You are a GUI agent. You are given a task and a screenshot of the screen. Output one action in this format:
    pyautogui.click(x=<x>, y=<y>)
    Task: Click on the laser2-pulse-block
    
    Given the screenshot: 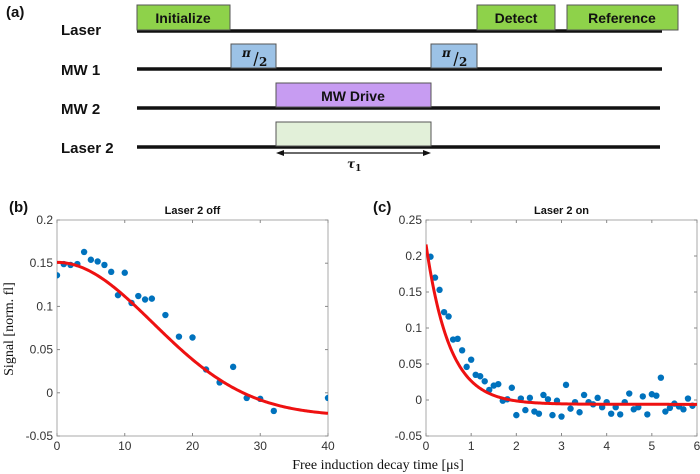 What is the action you would take?
    pyautogui.click(x=353, y=134)
    